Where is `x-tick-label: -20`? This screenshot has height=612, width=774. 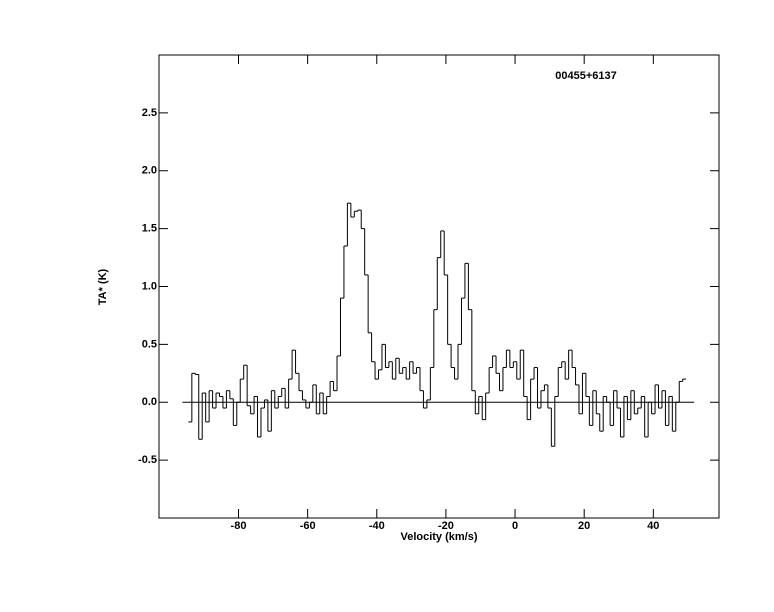 x-tick-label: -20 is located at coordinates (446, 526).